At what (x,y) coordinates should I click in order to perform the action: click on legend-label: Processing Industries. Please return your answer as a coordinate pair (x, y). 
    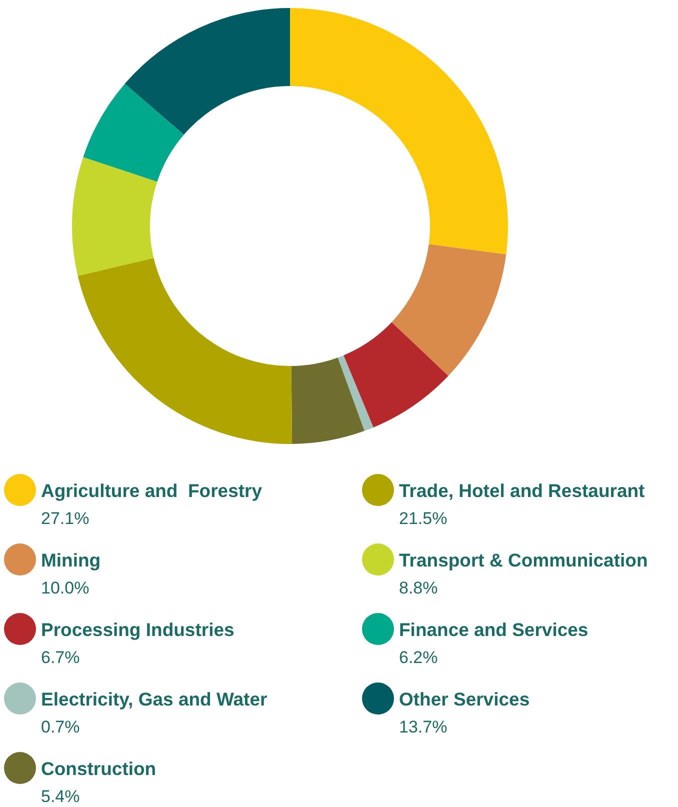
    Looking at the image, I should click on (137, 629).